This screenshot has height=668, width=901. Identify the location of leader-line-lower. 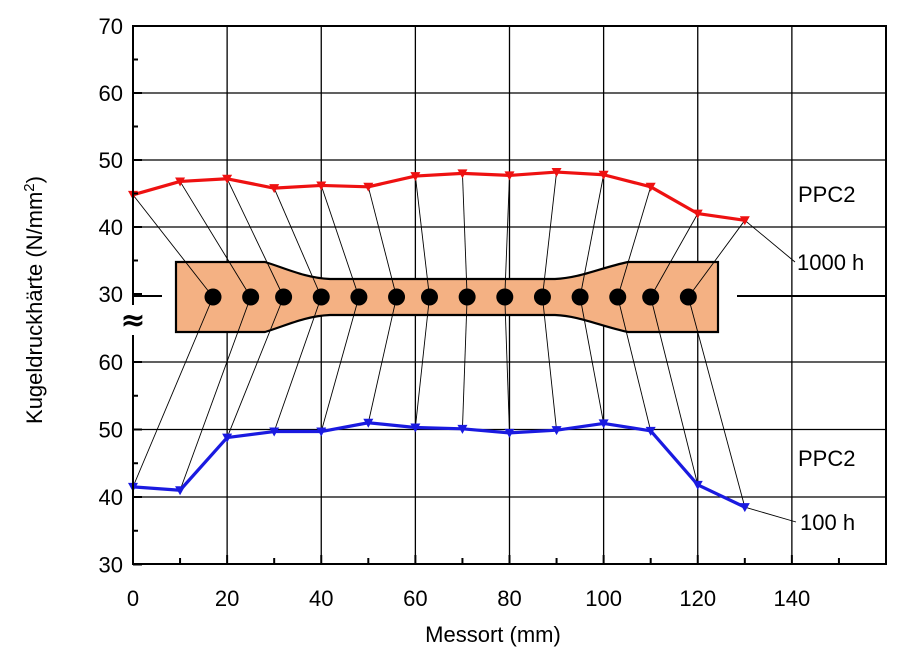
(770, 514).